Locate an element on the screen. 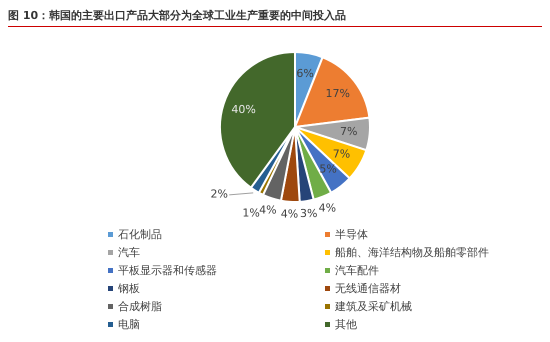 This screenshot has width=550, height=342. data-label: 40% is located at coordinates (243, 109).